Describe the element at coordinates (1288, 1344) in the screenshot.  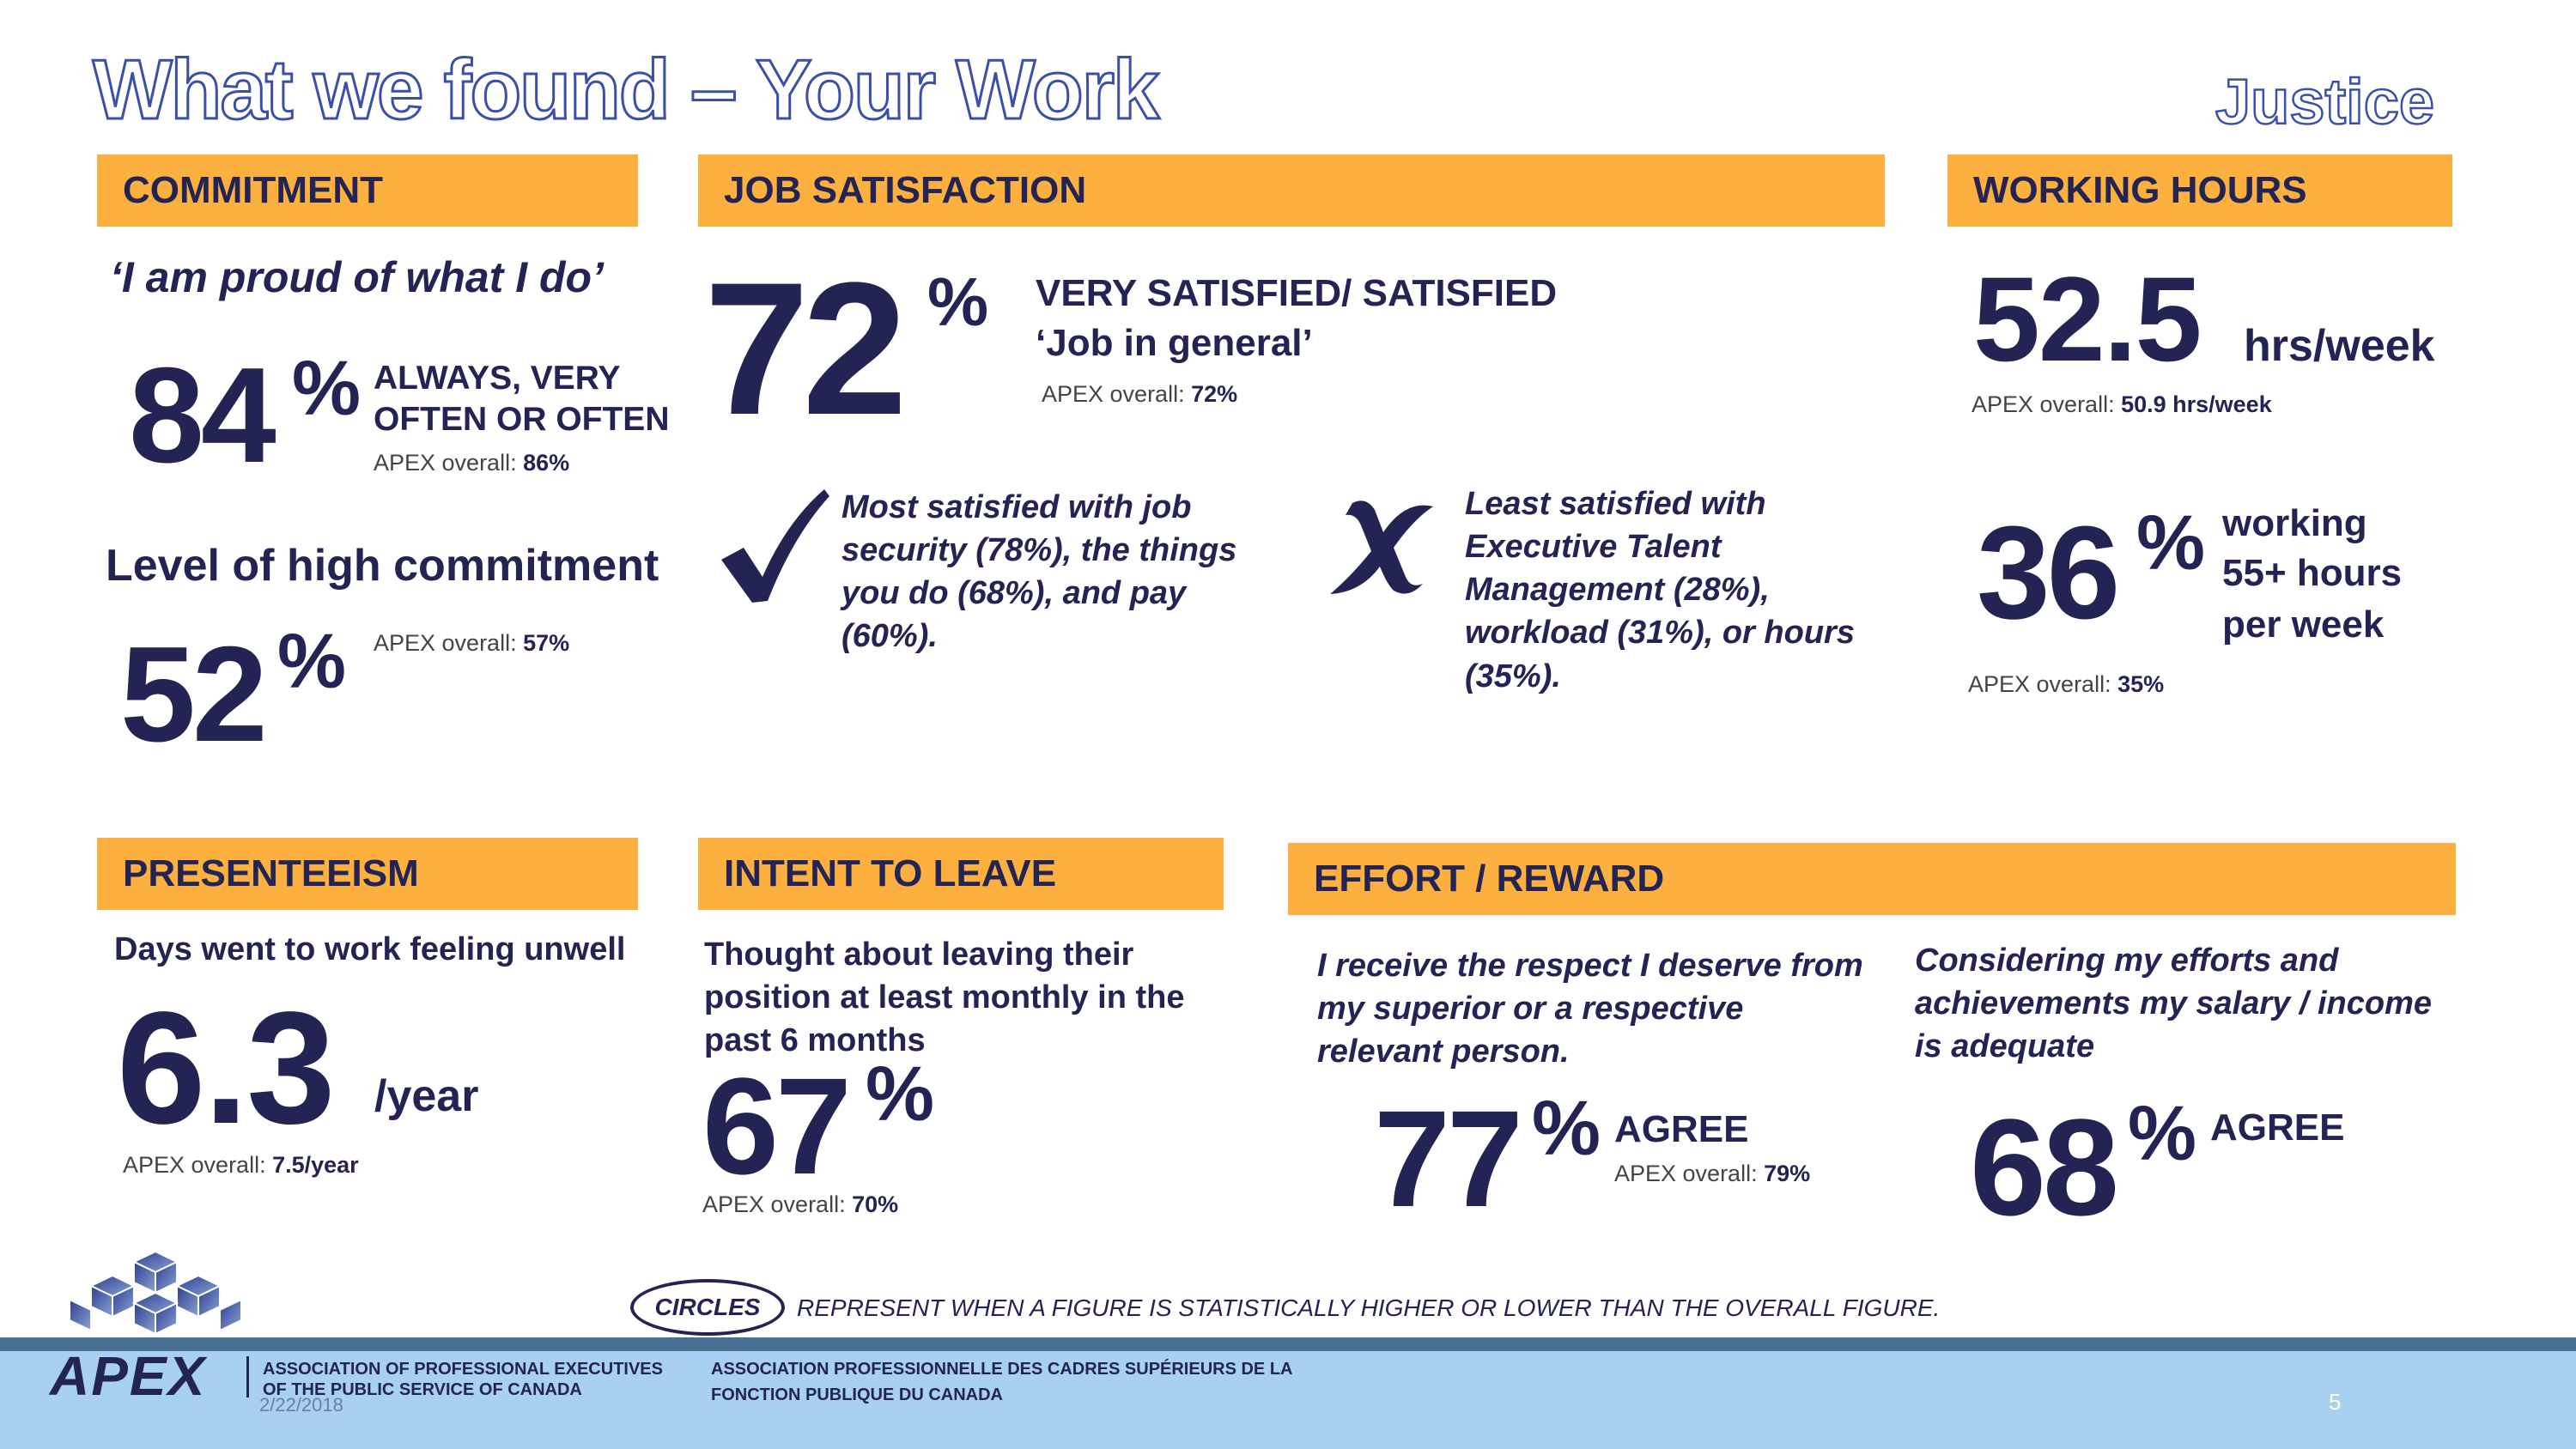
I see `footer-divider` at that location.